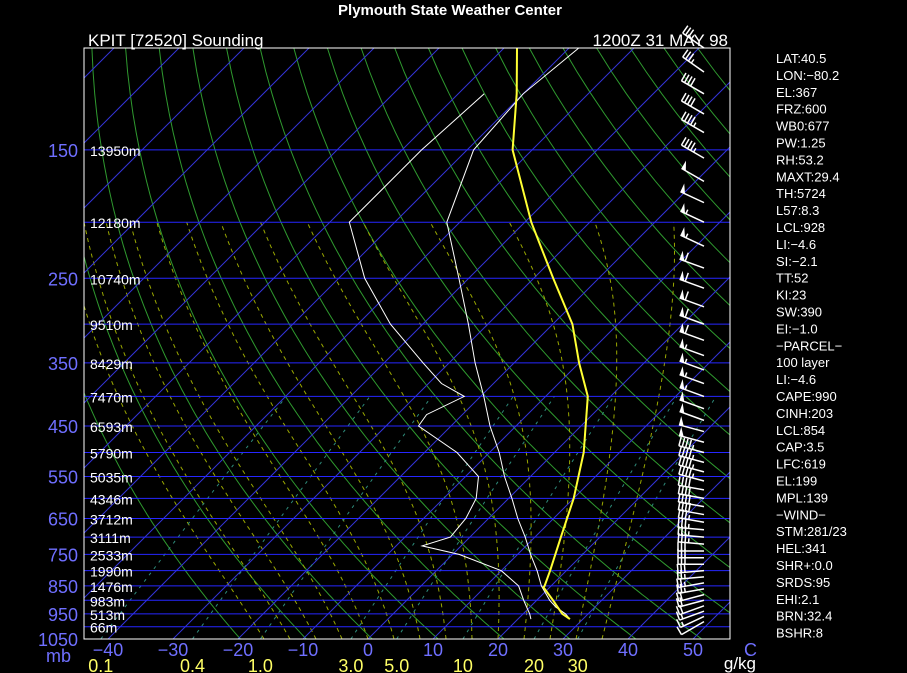 This screenshot has height=673, width=907. Describe the element at coordinates (791, 295) in the screenshot. I see `stat-line: KI:23` at that location.